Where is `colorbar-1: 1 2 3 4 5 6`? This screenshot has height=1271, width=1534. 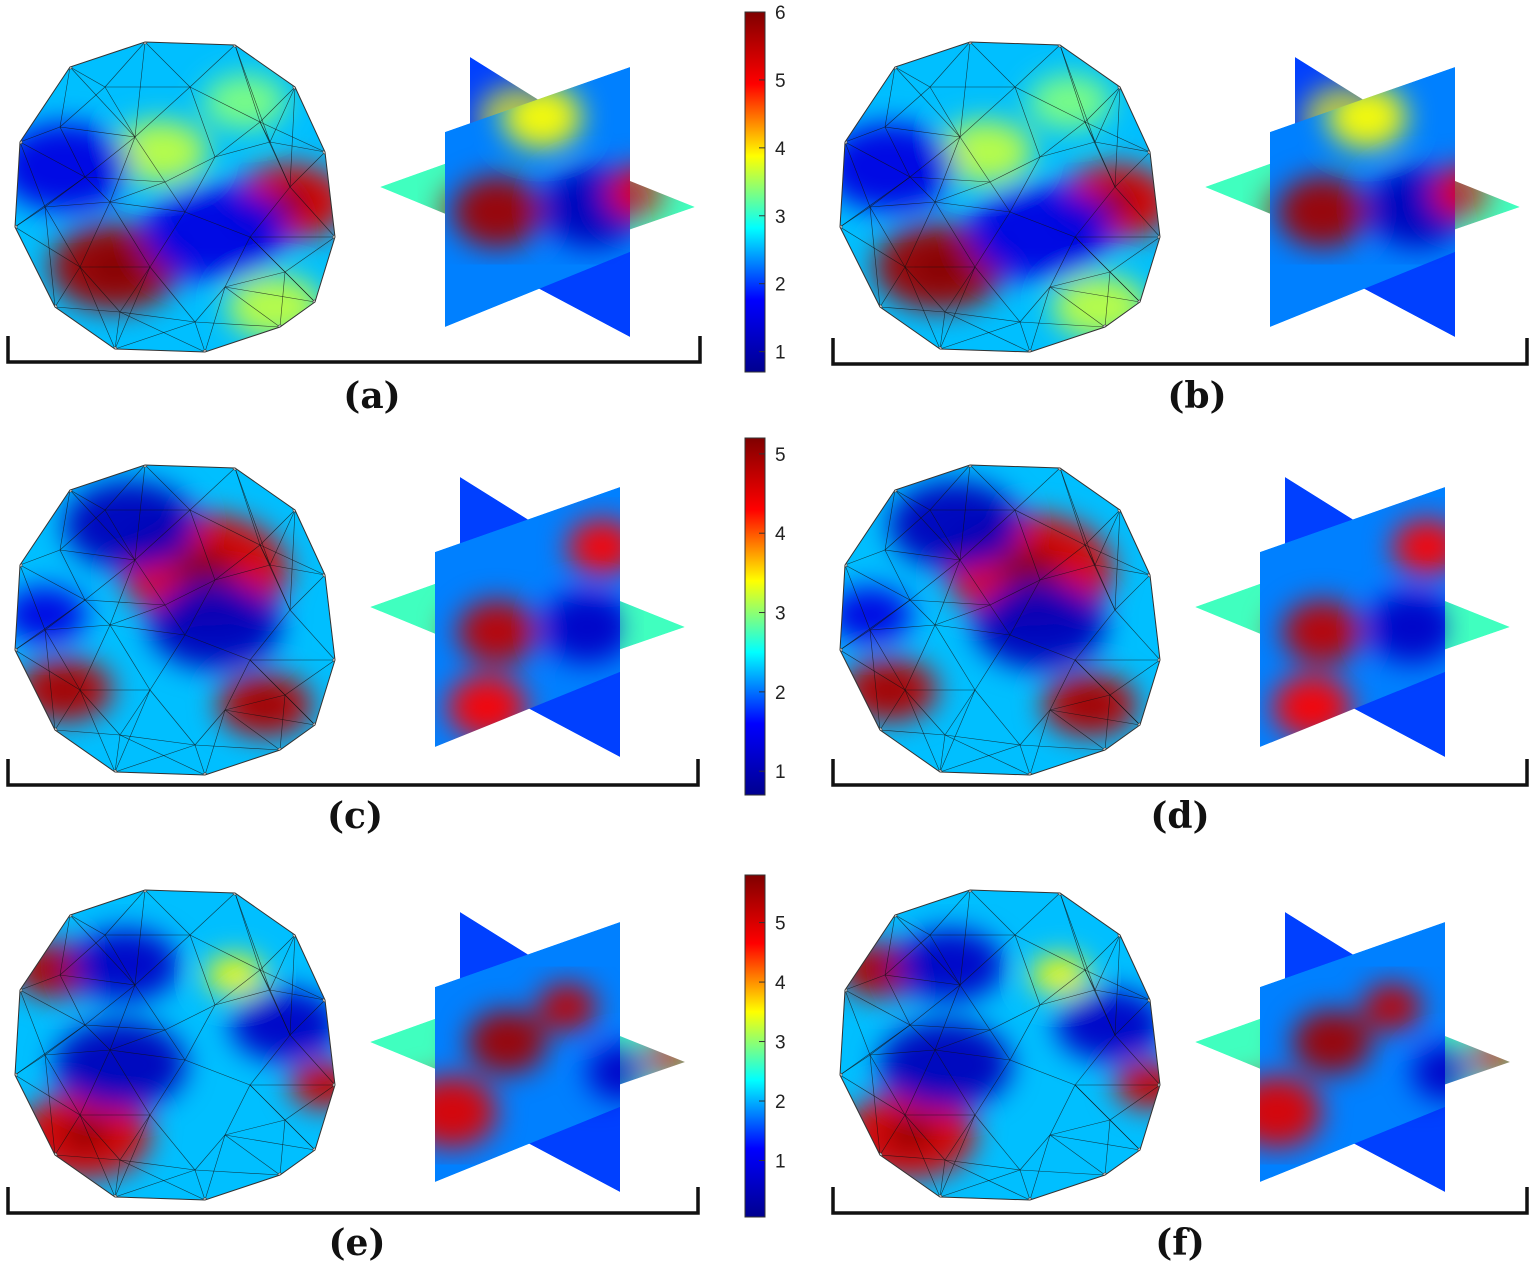 colorbar-1: 1 2 3 4 5 6 is located at coordinates (765, 188).